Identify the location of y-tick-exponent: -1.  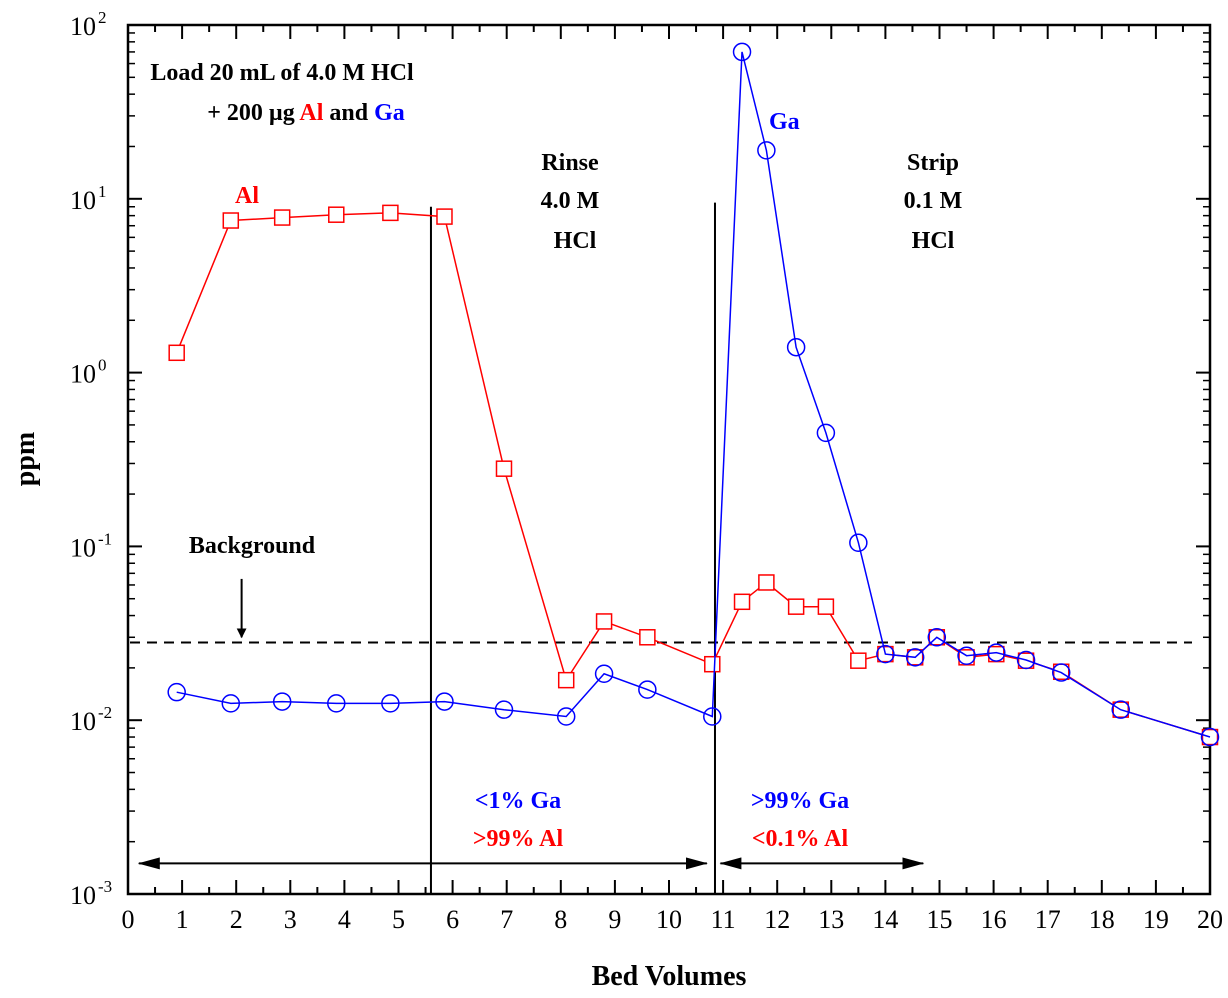
(105, 538).